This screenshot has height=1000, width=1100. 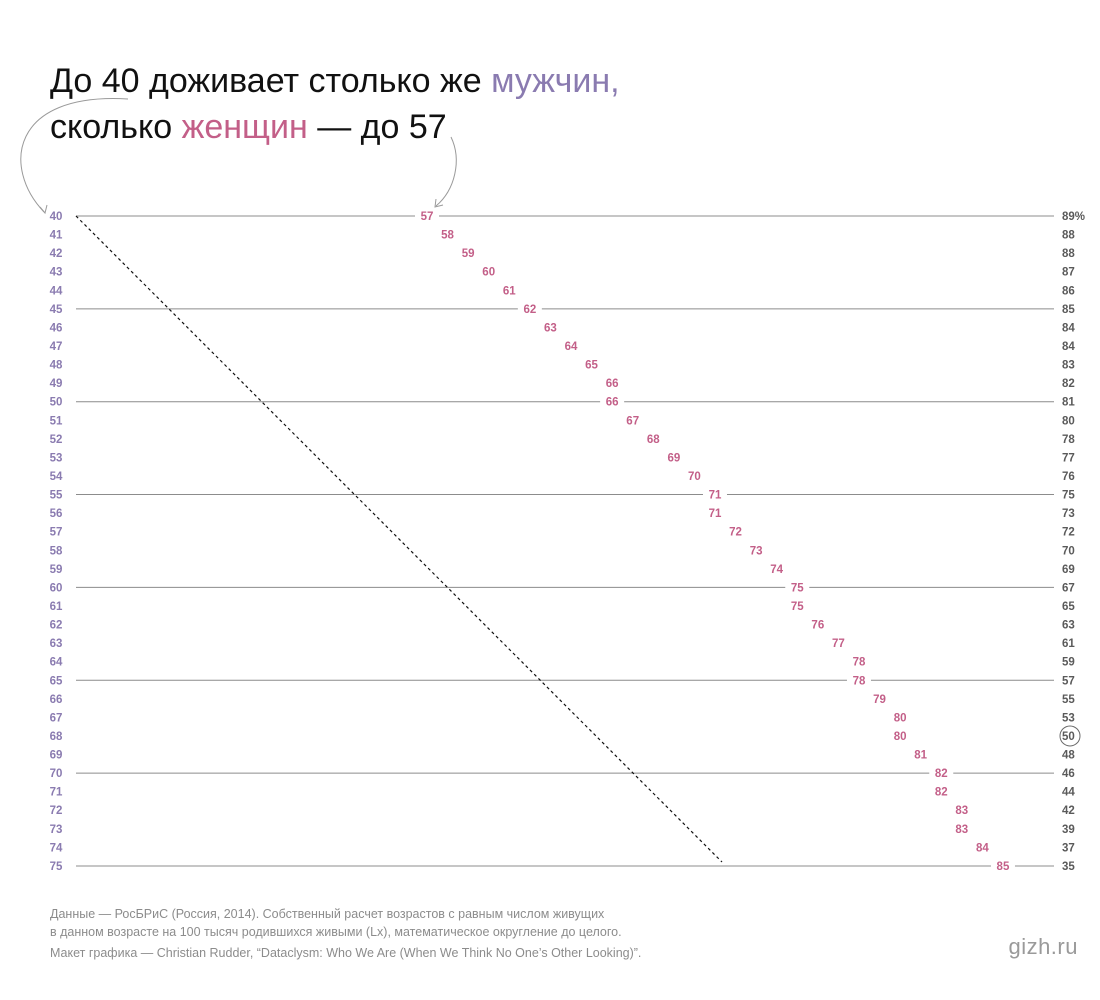 What do you see at coordinates (56, 644) in the screenshot?
I see `men-age-label: 63` at bounding box center [56, 644].